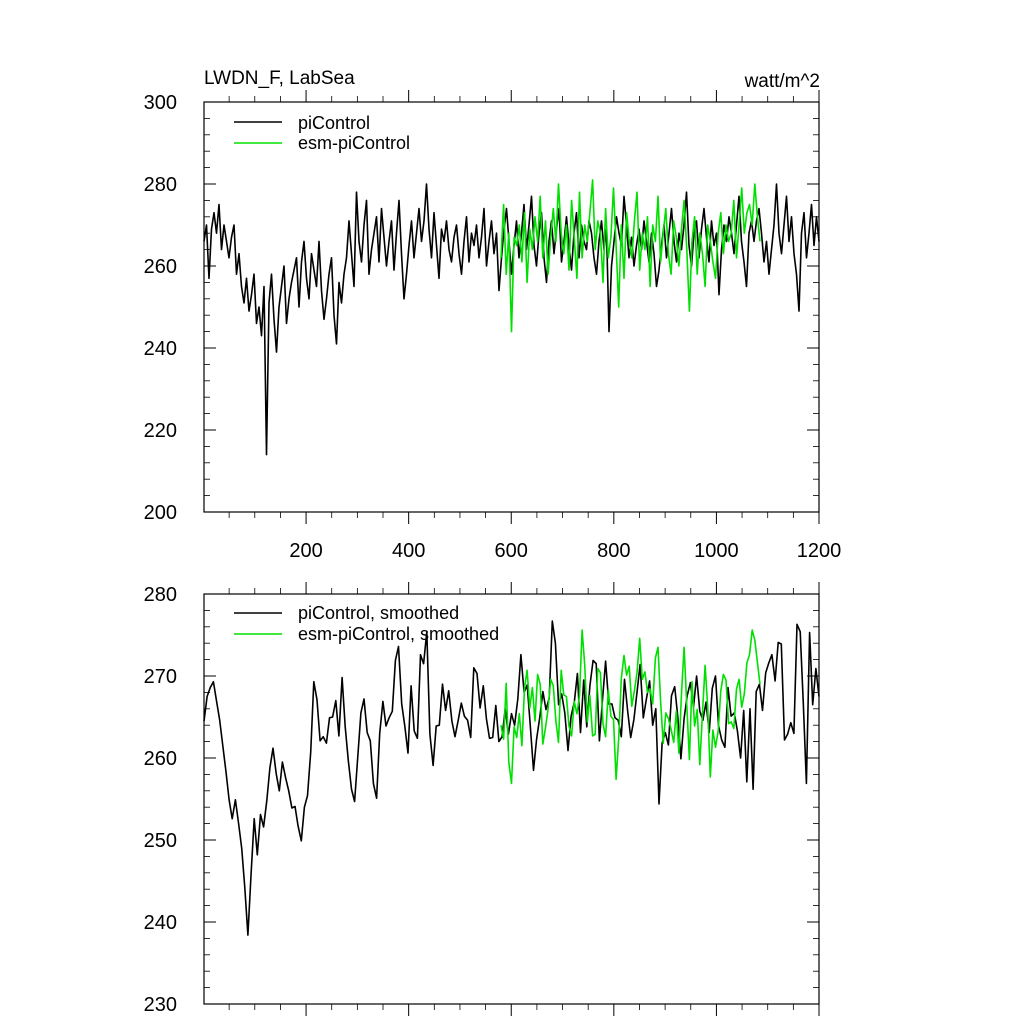  Describe the element at coordinates (782, 81) in the screenshot. I see `top-chart-units: watt/m^2` at that location.